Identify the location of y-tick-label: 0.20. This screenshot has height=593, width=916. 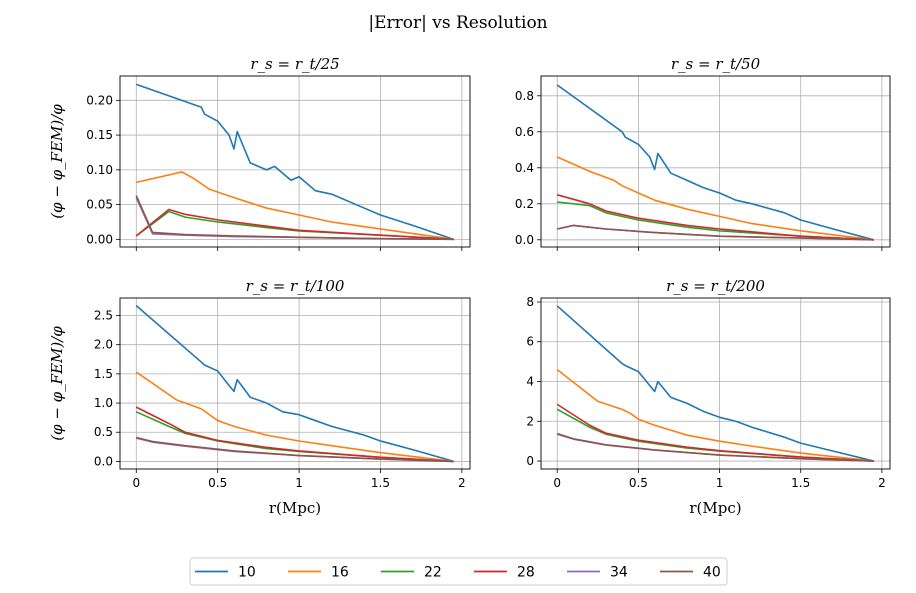
(99, 100).